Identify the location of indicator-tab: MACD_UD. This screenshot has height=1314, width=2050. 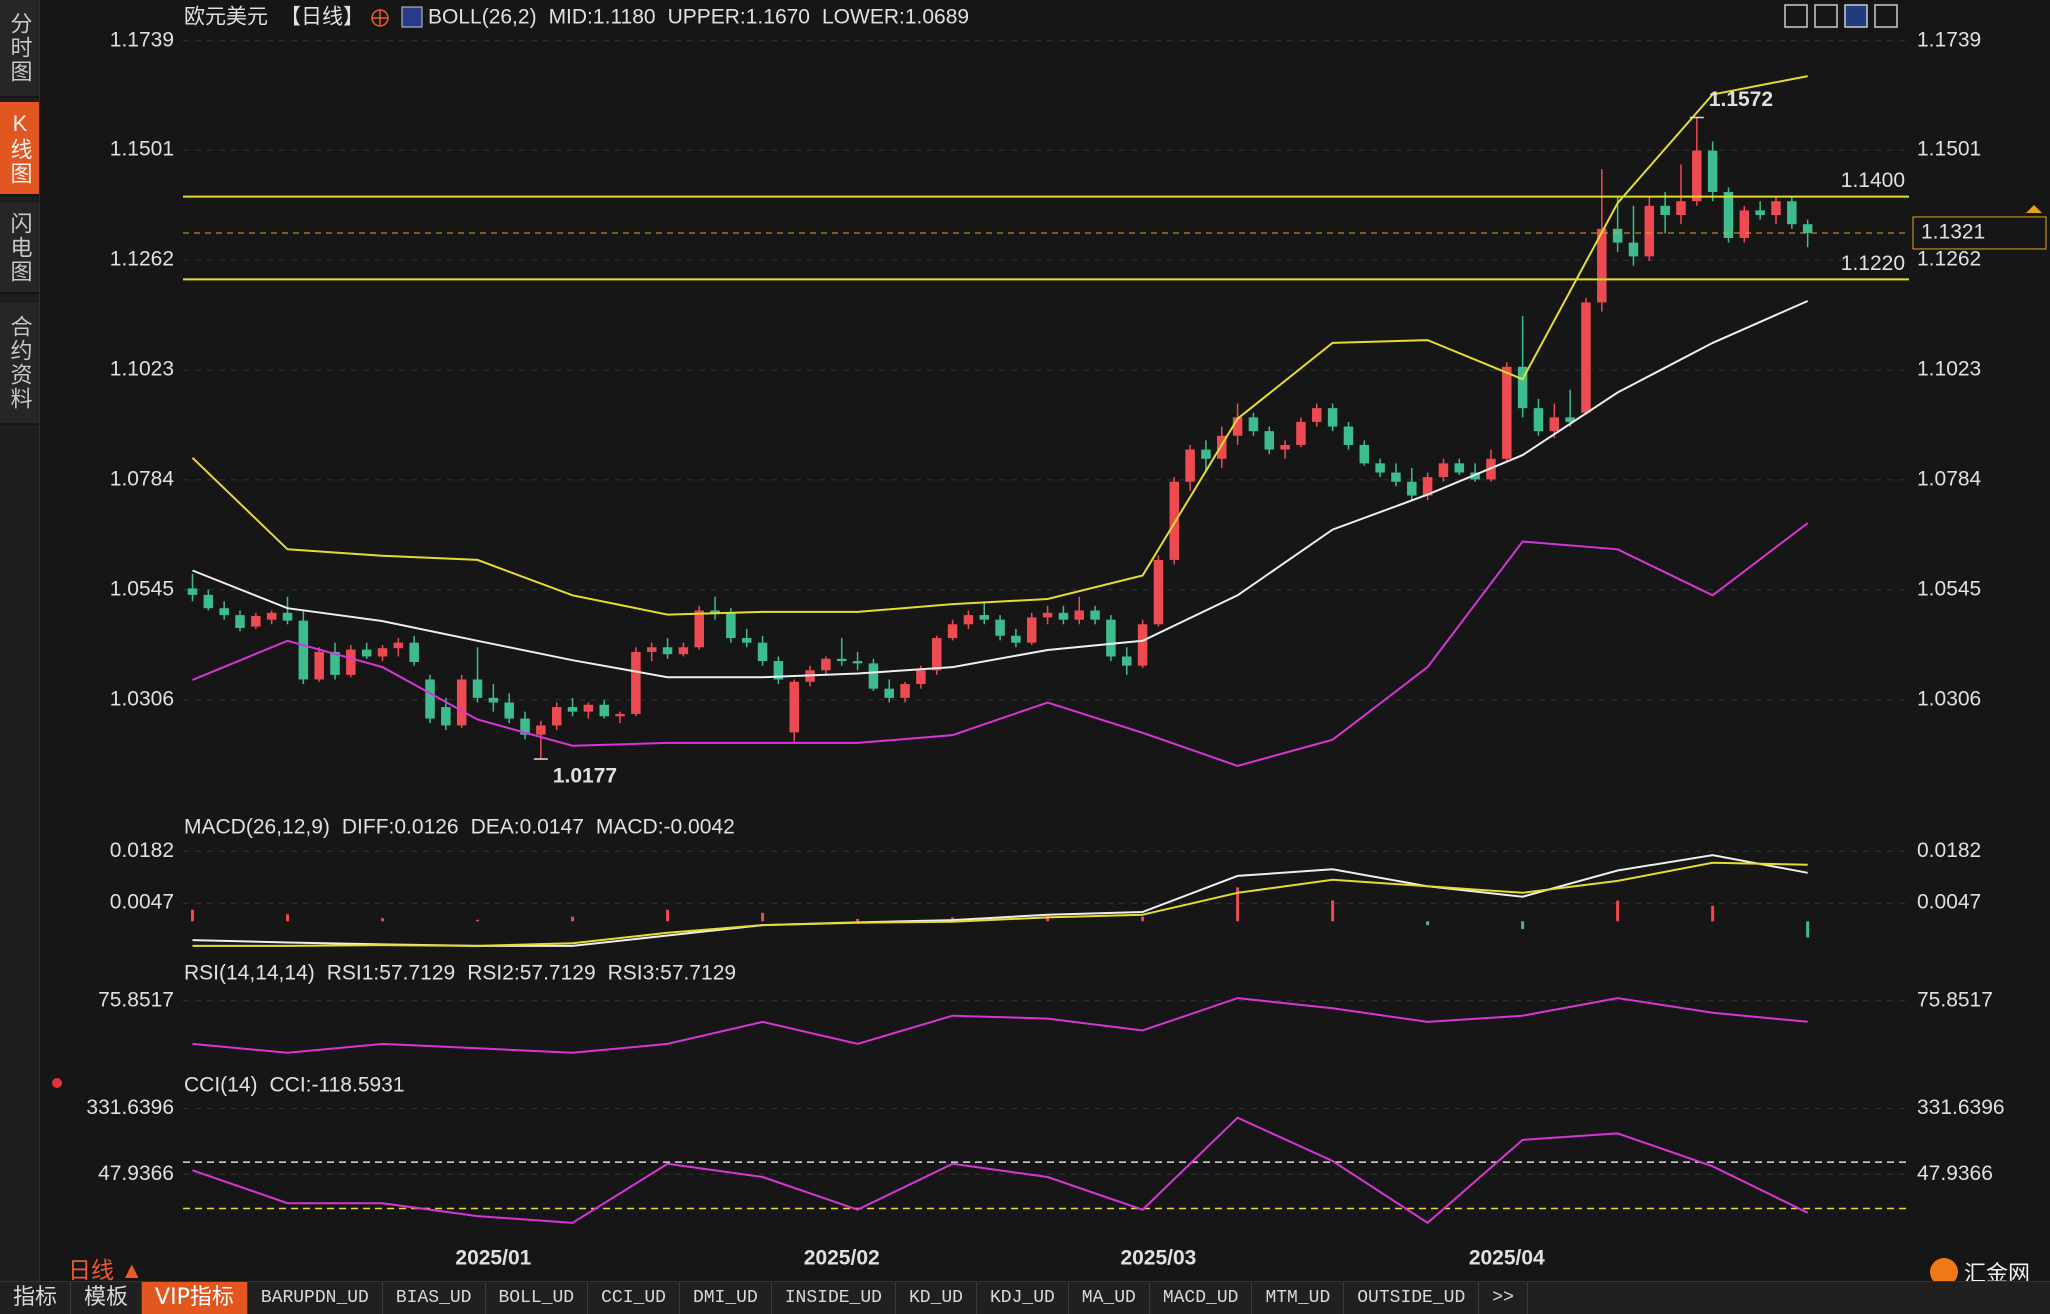
(1201, 1298).